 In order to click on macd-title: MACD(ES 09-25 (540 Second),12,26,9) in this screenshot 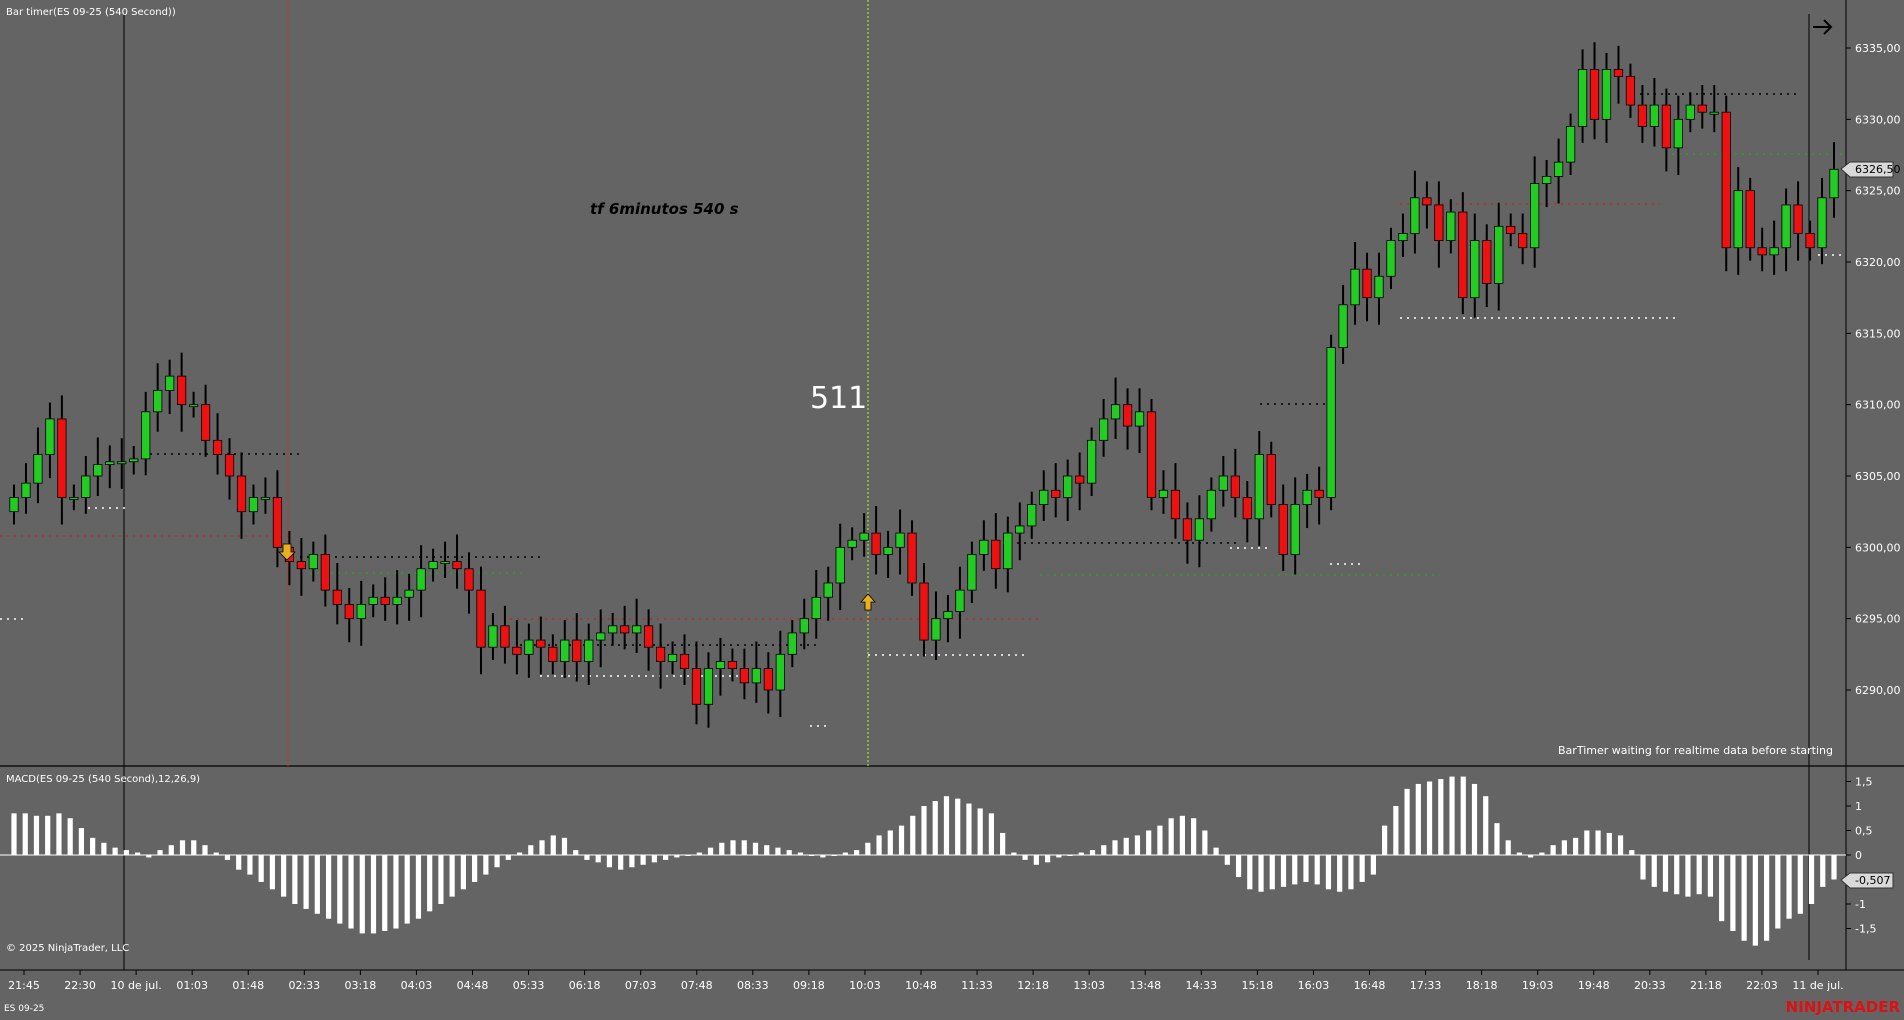, I will do `click(103, 779)`.